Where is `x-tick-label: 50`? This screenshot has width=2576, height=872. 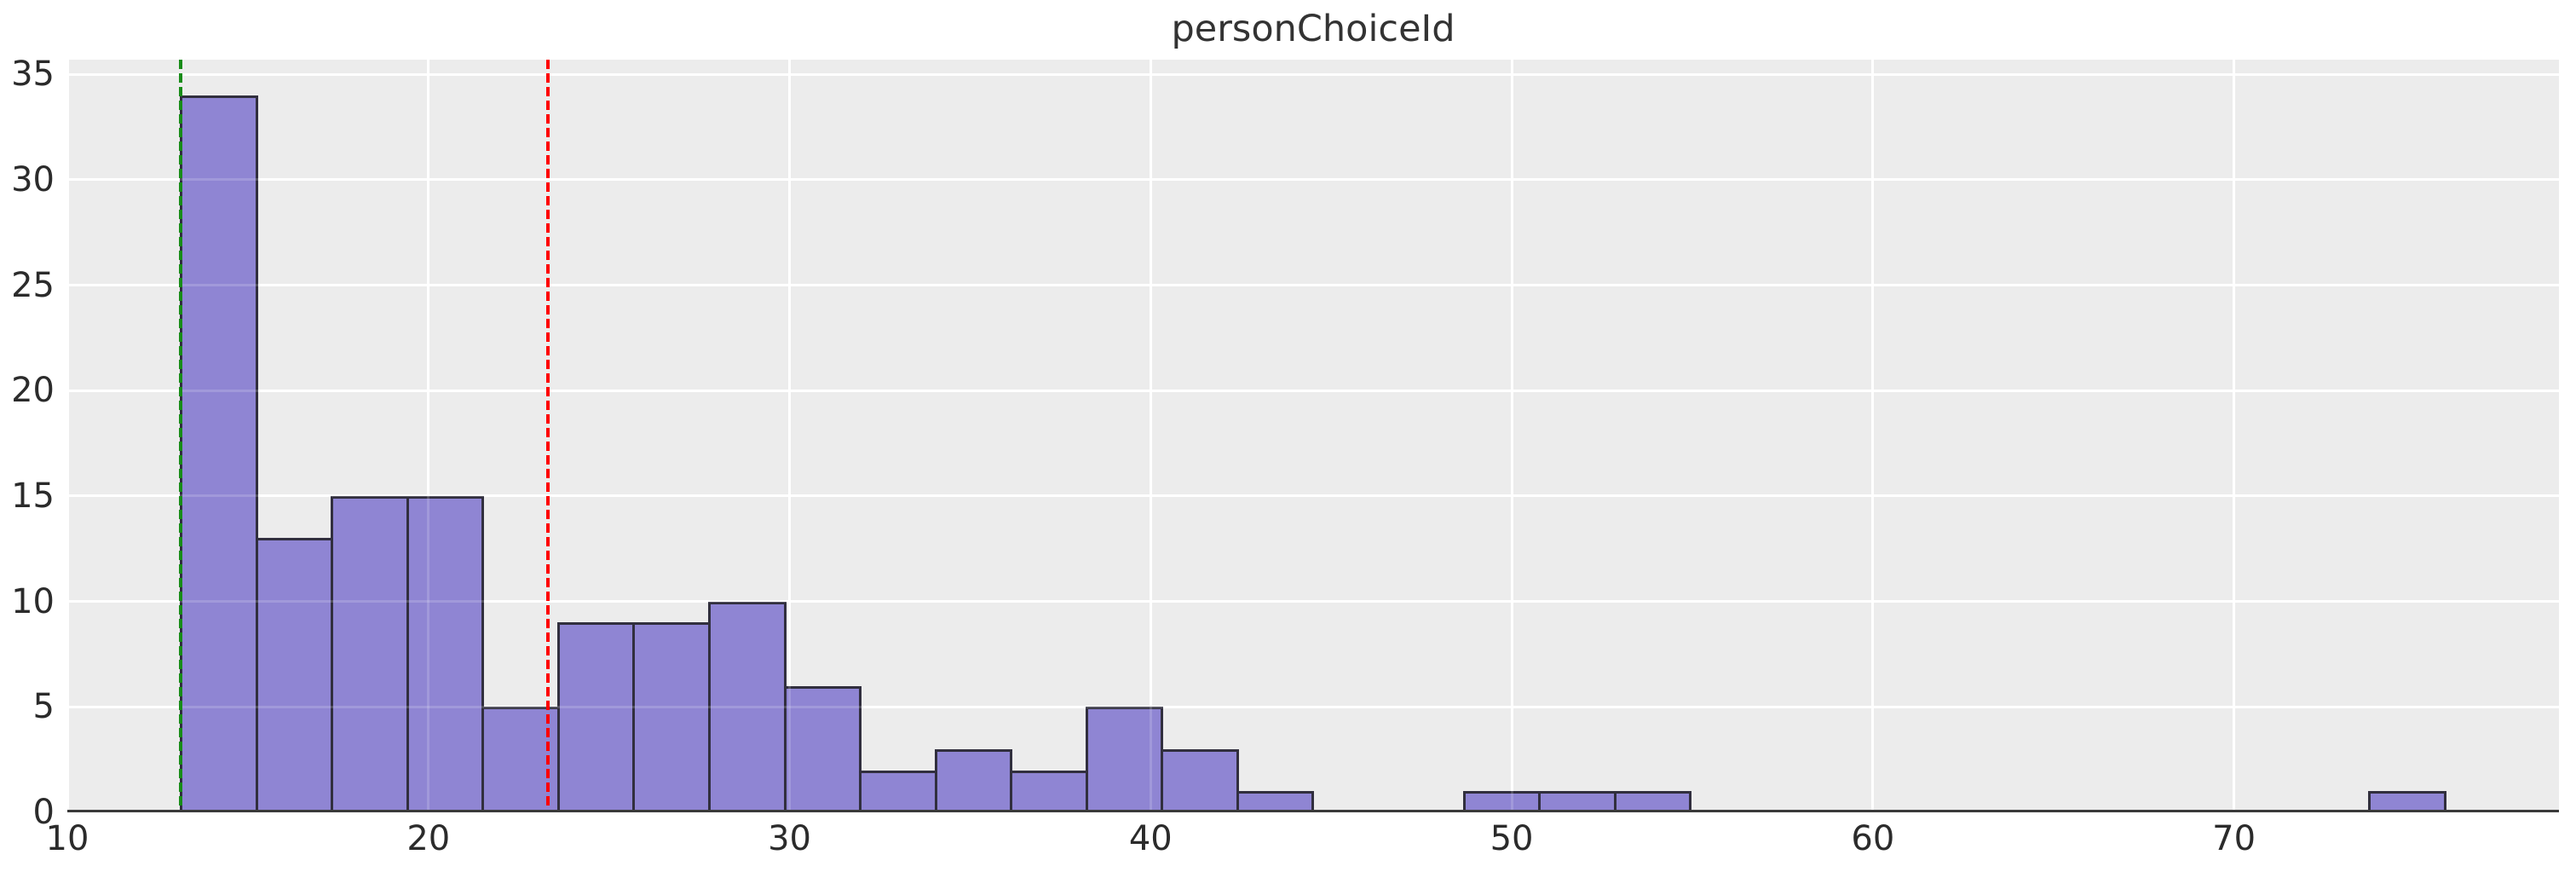 x-tick-label: 50 is located at coordinates (1512, 839).